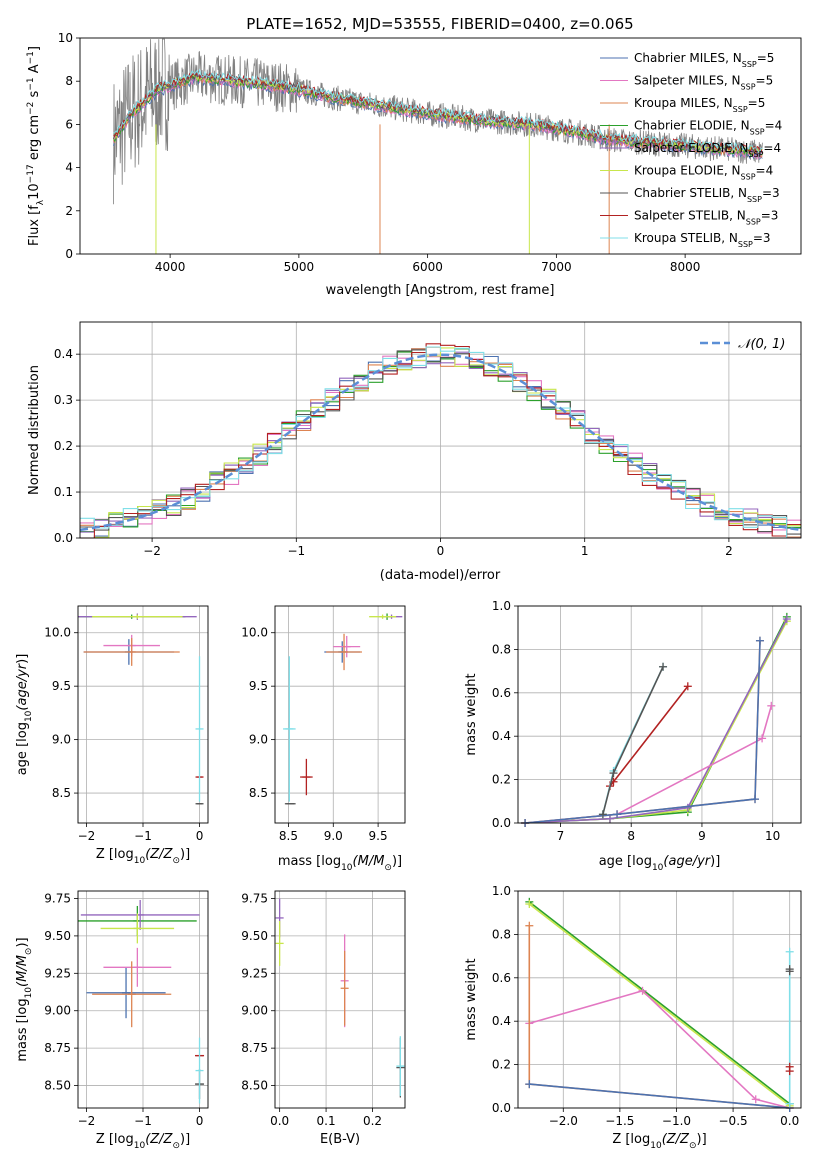  What do you see at coordinates (742, 344) in the screenshot?
I see `legend: 𝒩(0, 1)` at bounding box center [742, 344].